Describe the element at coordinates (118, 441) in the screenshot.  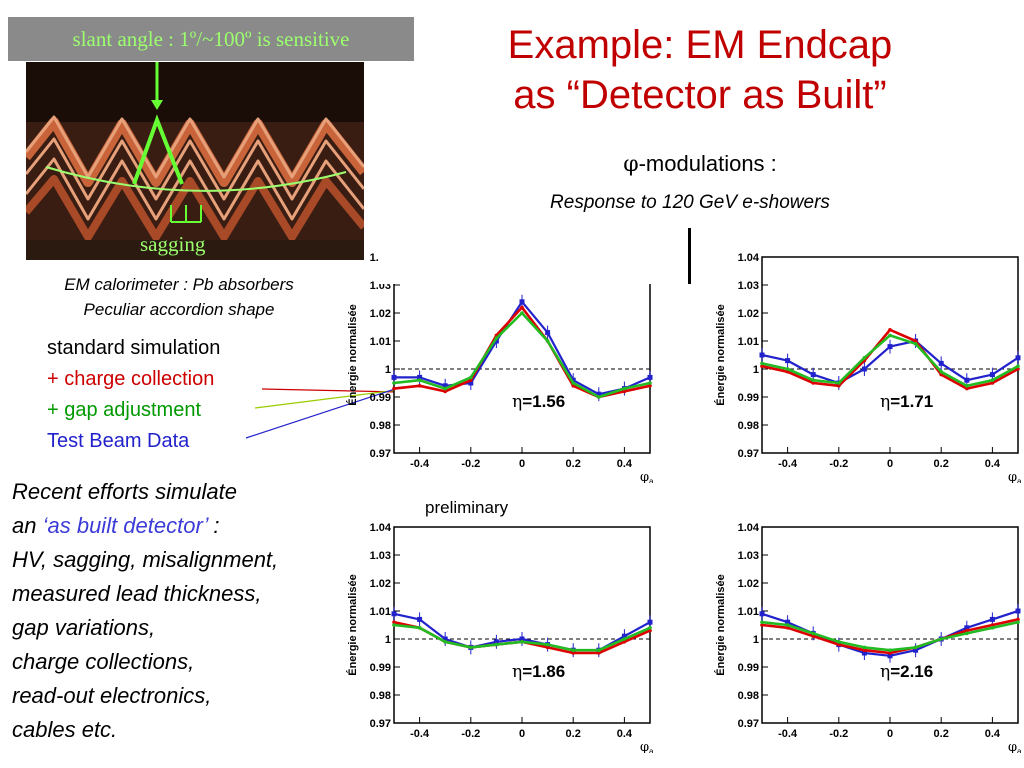
I see `legend-item-test-beam: Test Beam Data` at that location.